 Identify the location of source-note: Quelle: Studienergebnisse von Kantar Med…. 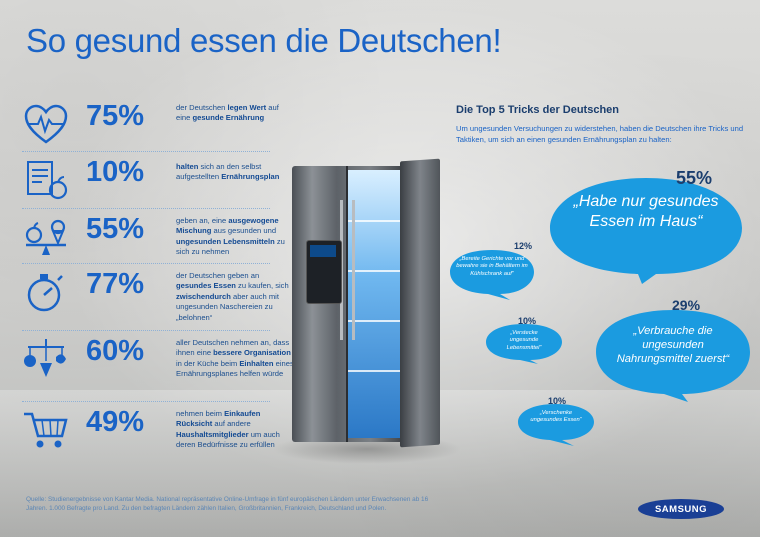
(227, 504).